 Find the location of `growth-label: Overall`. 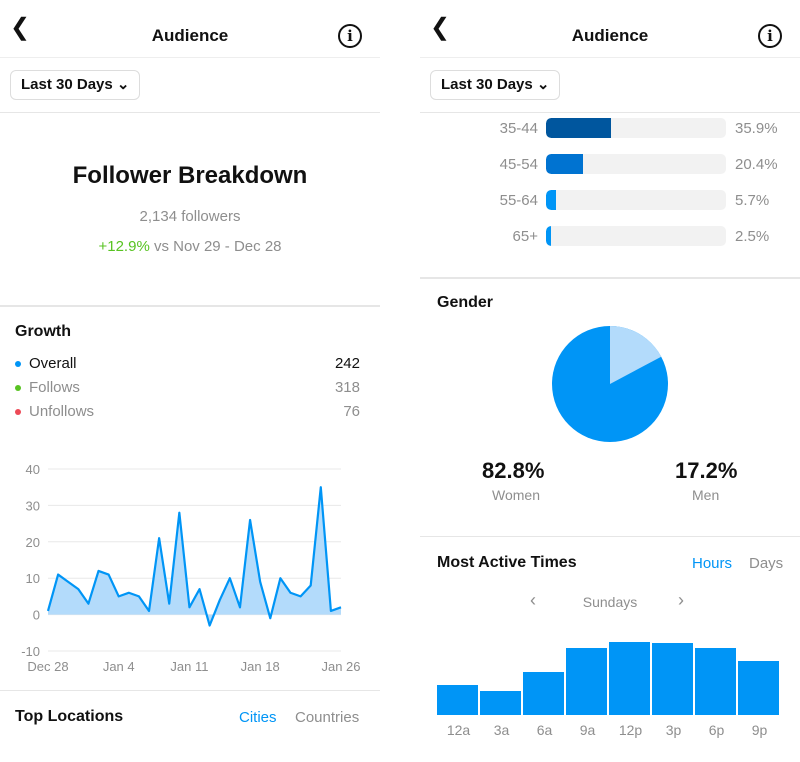

growth-label: Overall is located at coordinates (53, 363).